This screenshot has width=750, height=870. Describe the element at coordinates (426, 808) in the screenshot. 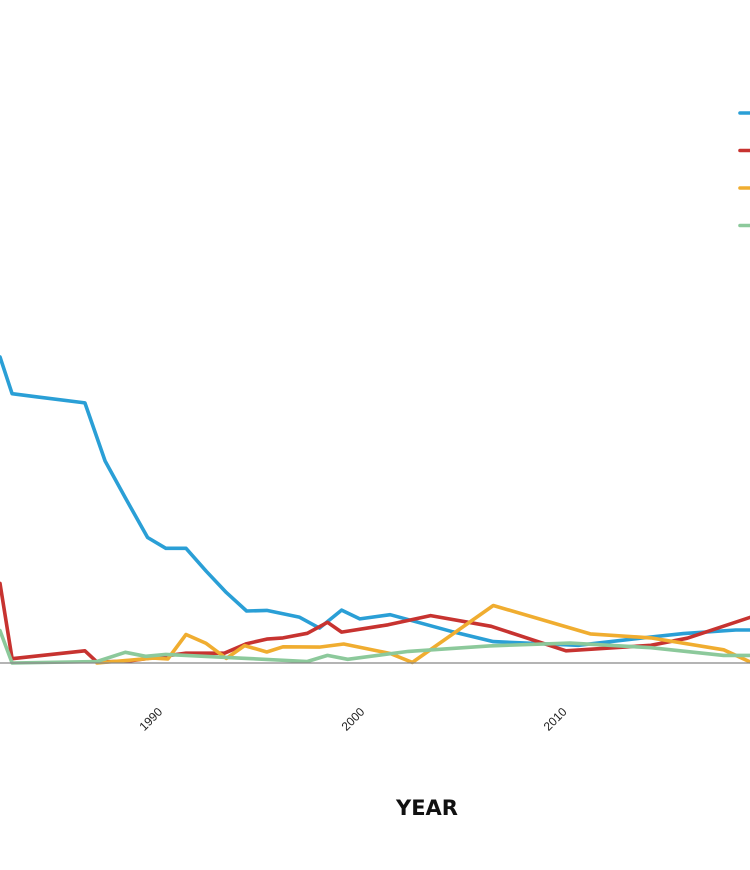

I see `x-axis-title: YEAR` at that location.